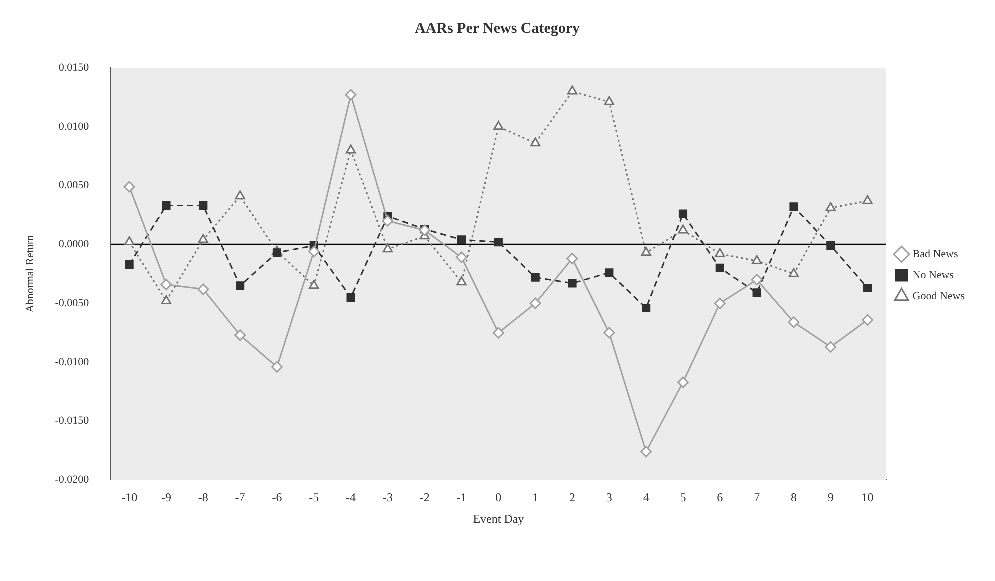 This screenshot has width=995, height=581. I want to click on y-tick-label: 0.0000, so click(74, 244).